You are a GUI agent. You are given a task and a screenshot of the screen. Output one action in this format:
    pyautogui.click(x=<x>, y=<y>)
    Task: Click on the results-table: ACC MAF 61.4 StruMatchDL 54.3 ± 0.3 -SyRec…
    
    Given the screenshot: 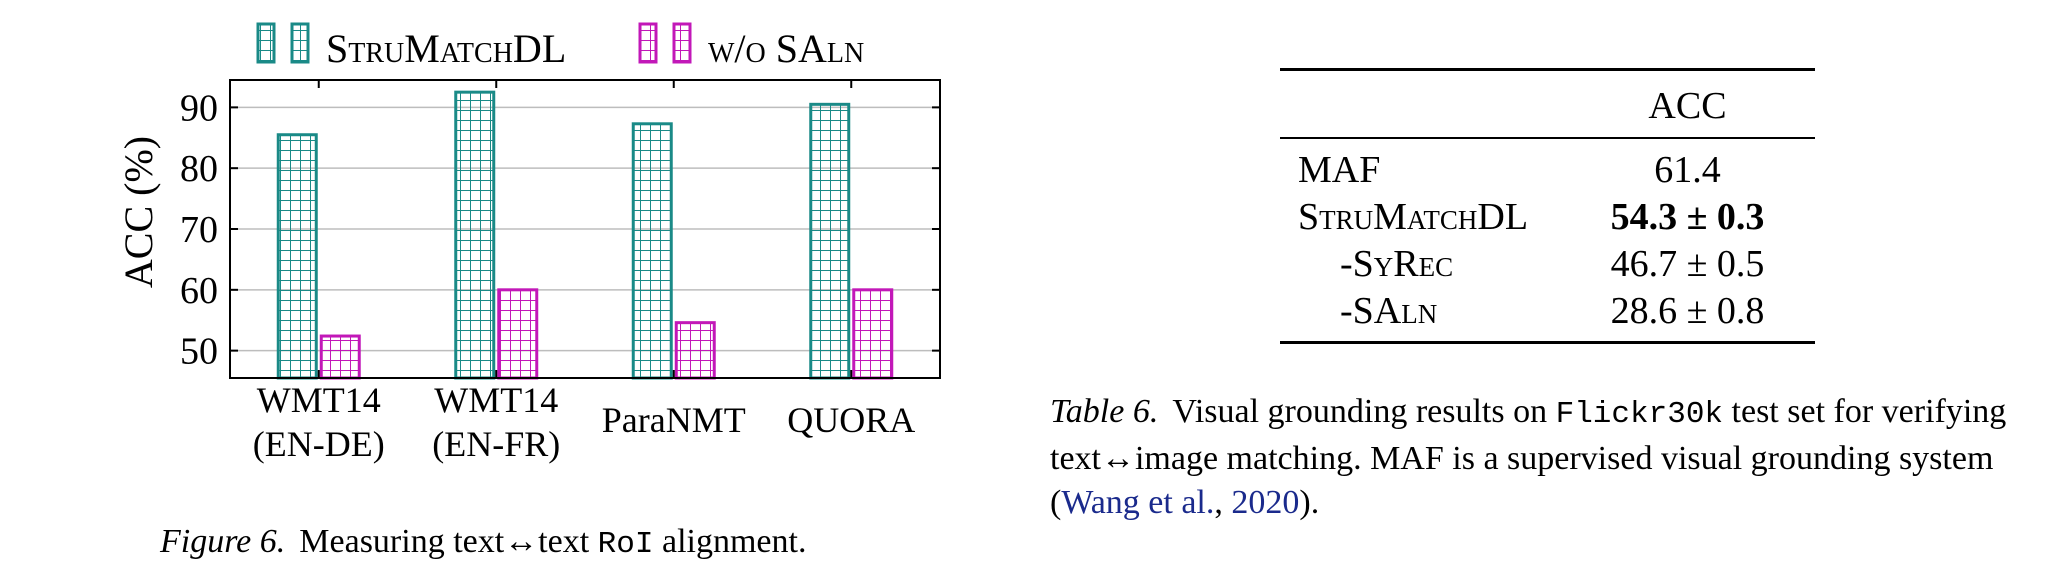 What is the action you would take?
    pyautogui.click(x=1547, y=206)
    